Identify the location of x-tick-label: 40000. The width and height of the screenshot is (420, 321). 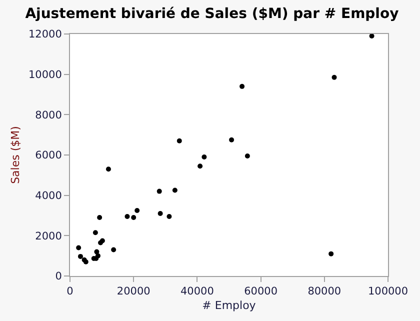
(197, 292).